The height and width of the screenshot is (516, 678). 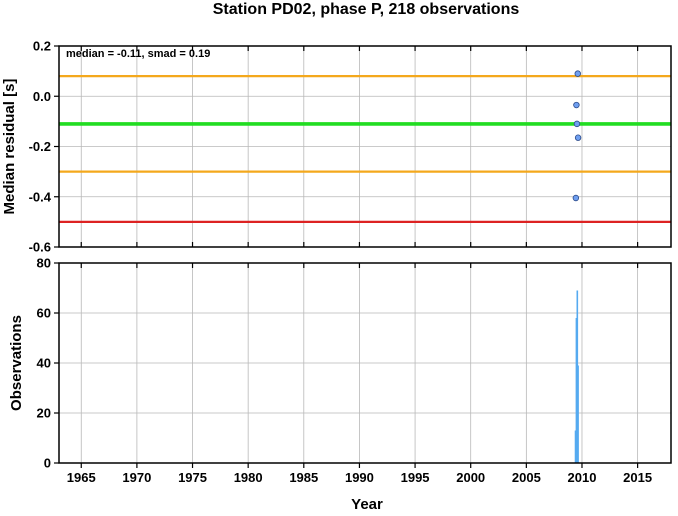 I want to click on x-tick-label: 2015, so click(x=637, y=477).